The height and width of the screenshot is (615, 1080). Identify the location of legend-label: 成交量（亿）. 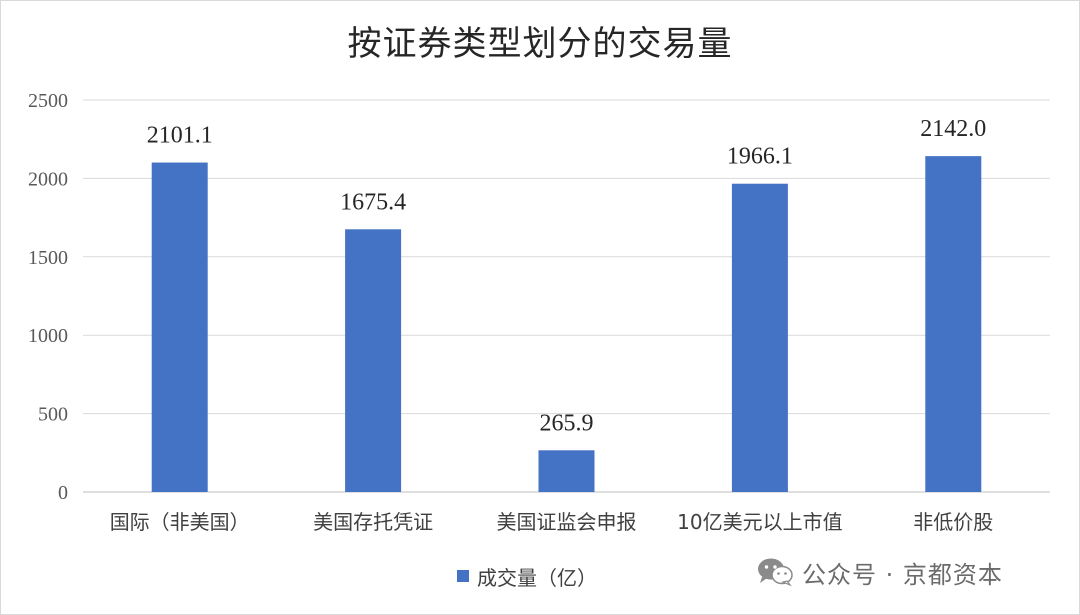
(537, 577).